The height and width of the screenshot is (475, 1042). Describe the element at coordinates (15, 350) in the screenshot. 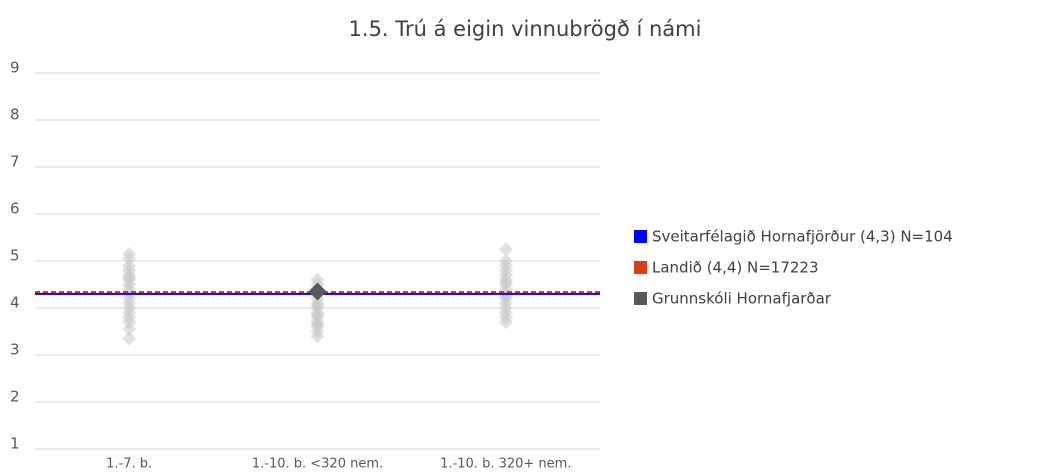

I see `y-tick-label: 3` at that location.